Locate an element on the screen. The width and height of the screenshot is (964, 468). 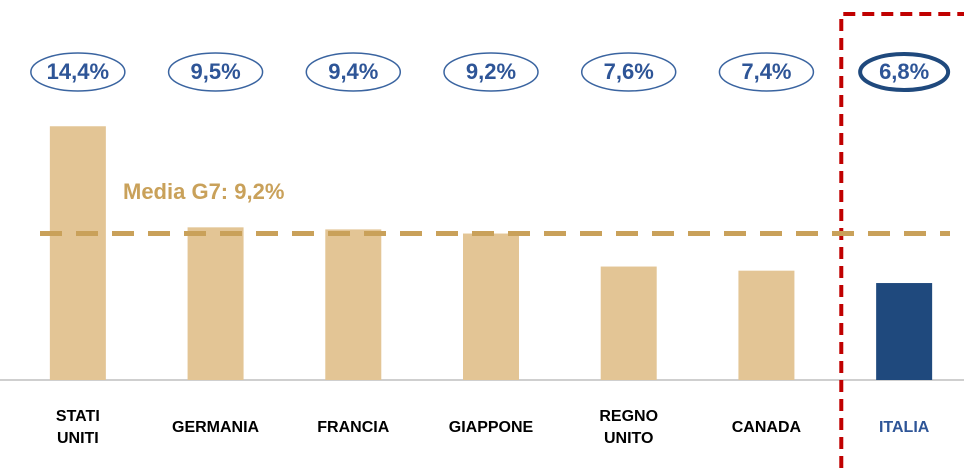
x-tick-label: GIAPPONE is located at coordinates (491, 428).